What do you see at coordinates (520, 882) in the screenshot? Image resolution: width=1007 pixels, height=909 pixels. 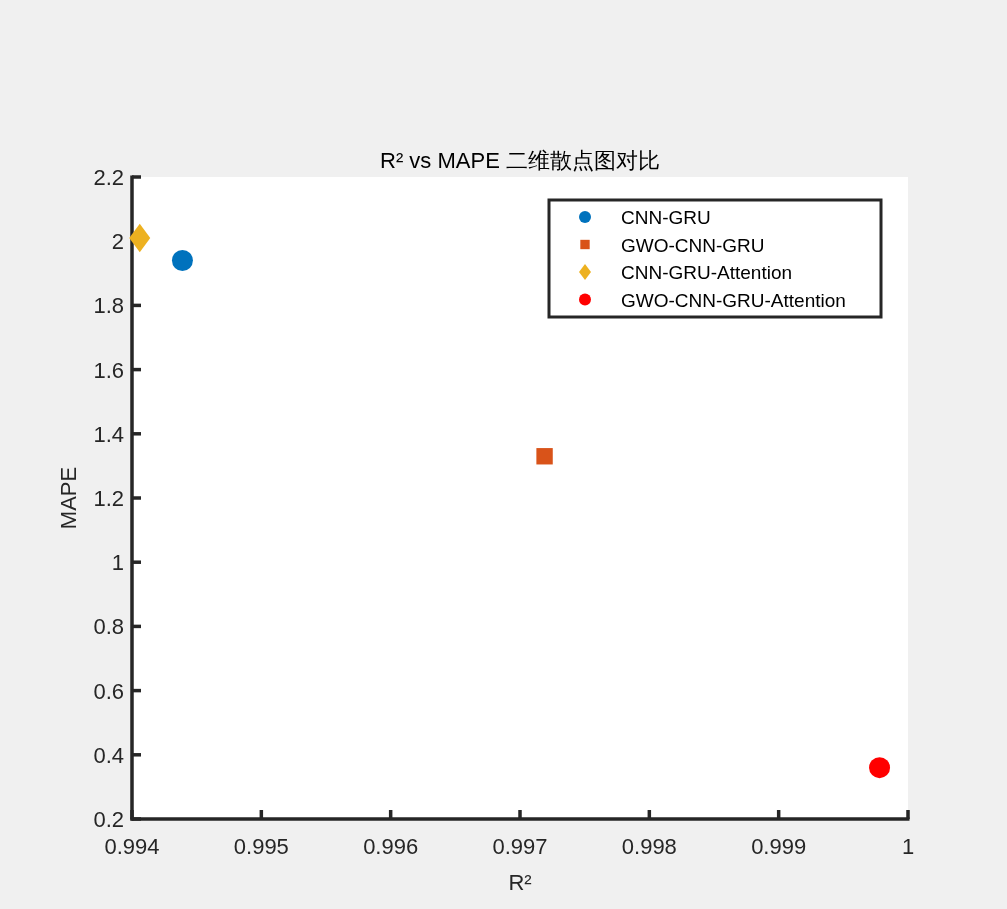 I see `x-axis-title: R²` at bounding box center [520, 882].